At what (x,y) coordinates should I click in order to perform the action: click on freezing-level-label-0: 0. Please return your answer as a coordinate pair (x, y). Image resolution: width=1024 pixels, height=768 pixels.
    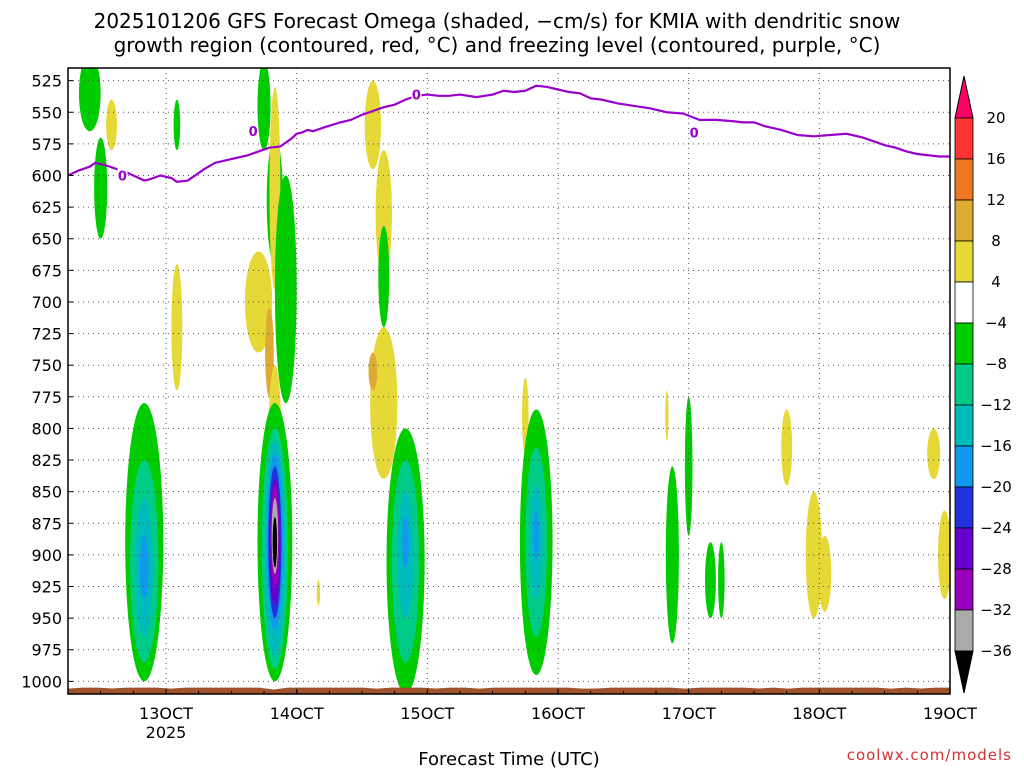
    Looking at the image, I should click on (122, 176).